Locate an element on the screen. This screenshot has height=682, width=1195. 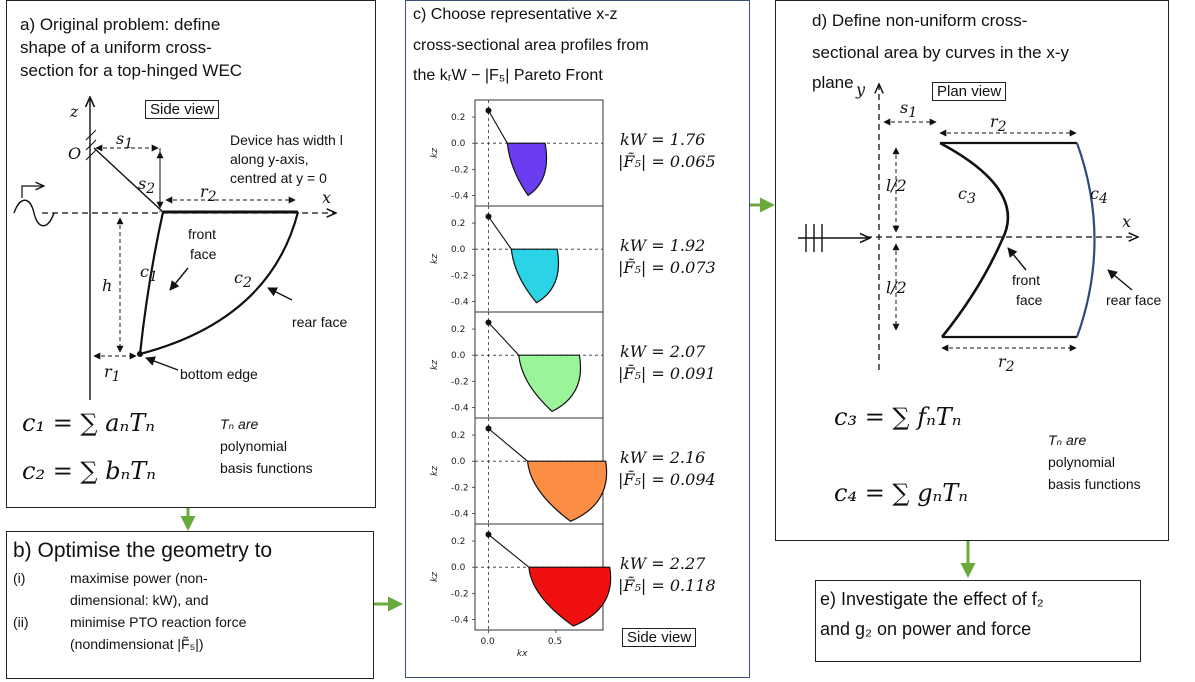
label-s1: s1 is located at coordinates (125, 141).